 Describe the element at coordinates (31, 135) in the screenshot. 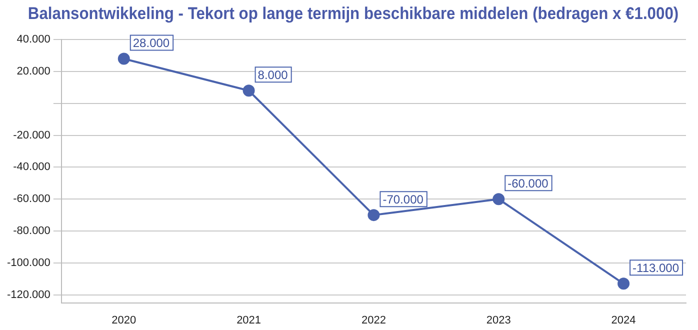

I see `y-tick-label: -20.000` at that location.